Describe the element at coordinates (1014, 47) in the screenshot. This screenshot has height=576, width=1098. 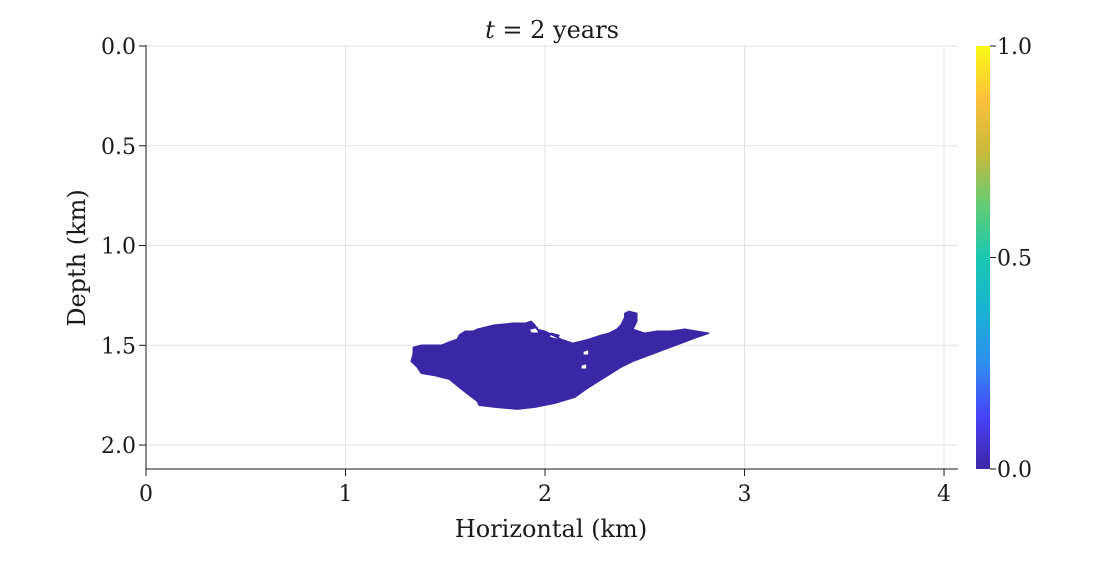
I see `colorbar-tick-label: 1.0` at that location.